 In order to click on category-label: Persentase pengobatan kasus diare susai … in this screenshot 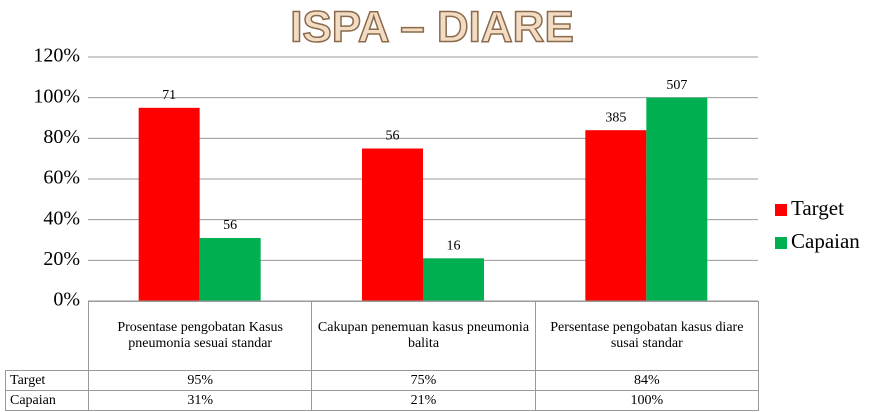, I will do `click(646, 336)`.